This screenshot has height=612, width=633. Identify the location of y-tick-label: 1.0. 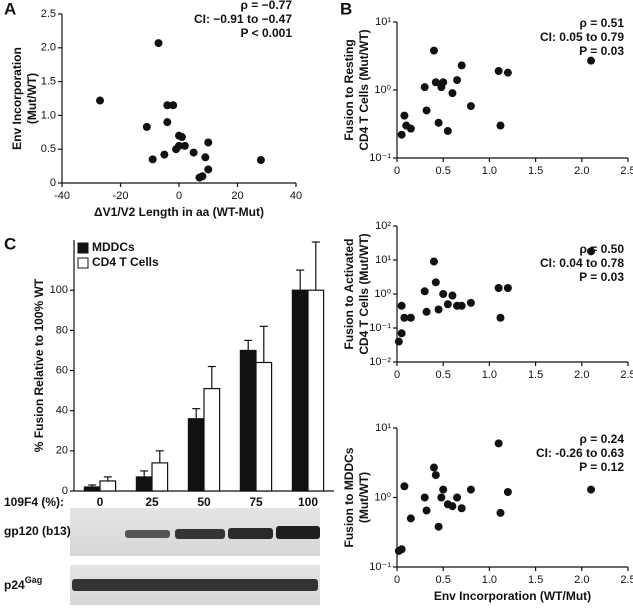
(48, 115).